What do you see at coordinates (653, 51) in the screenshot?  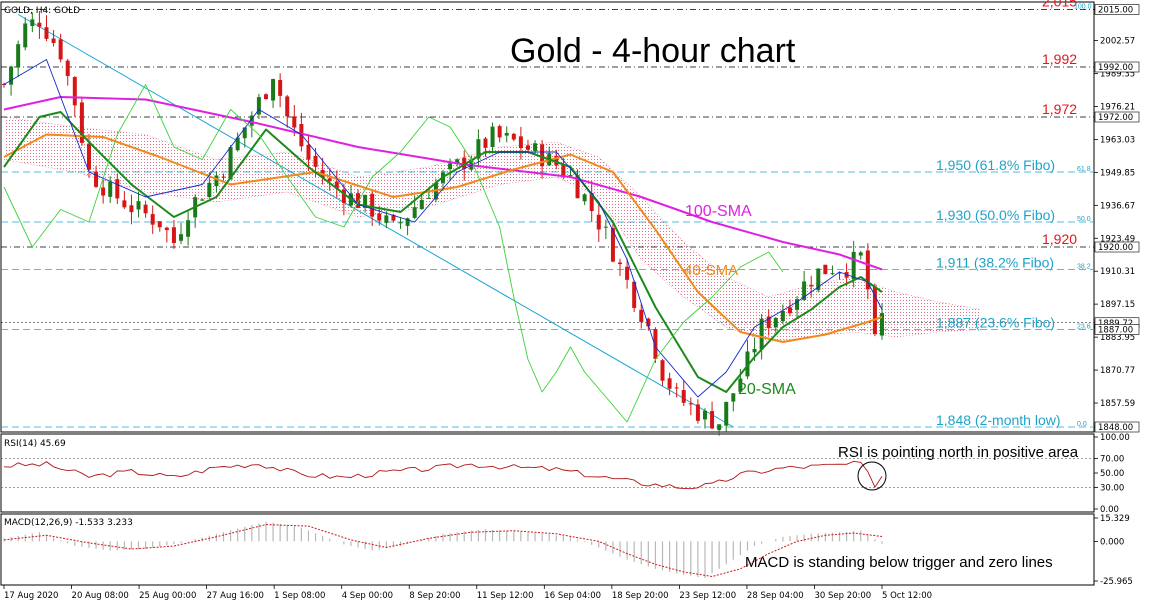 I see `chart-title: Gold - 4-hour chart` at bounding box center [653, 51].